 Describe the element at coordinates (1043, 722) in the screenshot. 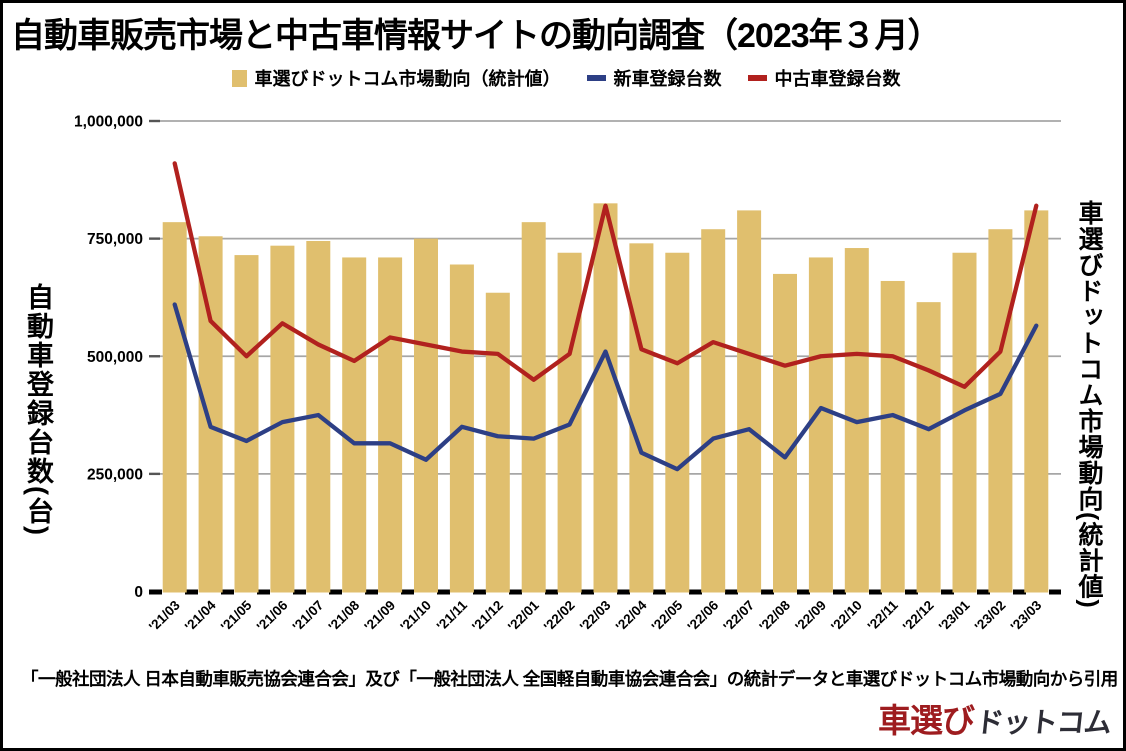

I see `logo-text-dark: ドットコム` at that location.